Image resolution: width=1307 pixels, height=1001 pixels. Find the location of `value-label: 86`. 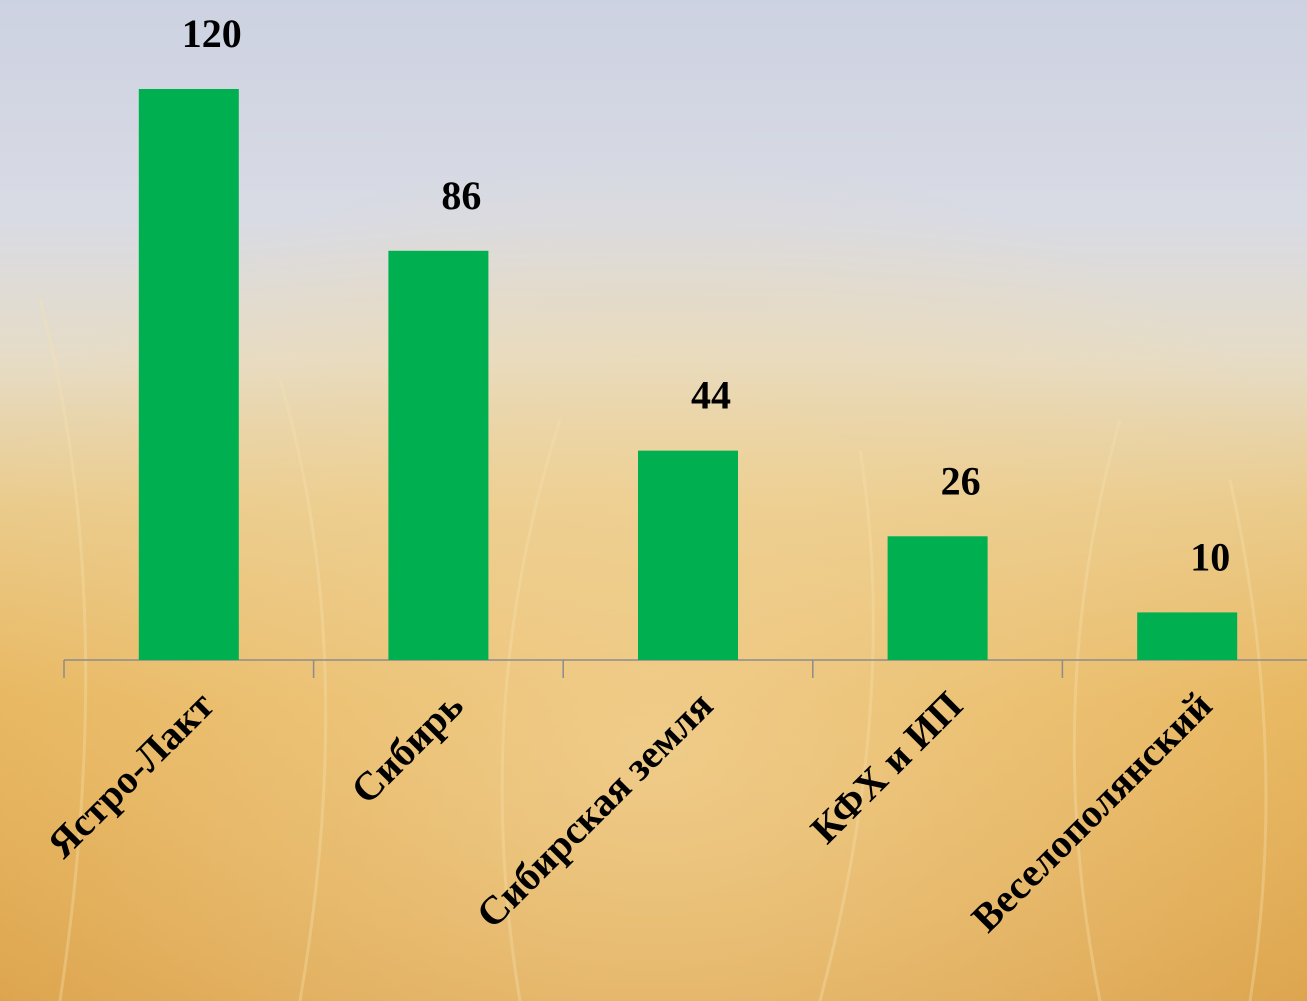

value-label: 86 is located at coordinates (461, 195).